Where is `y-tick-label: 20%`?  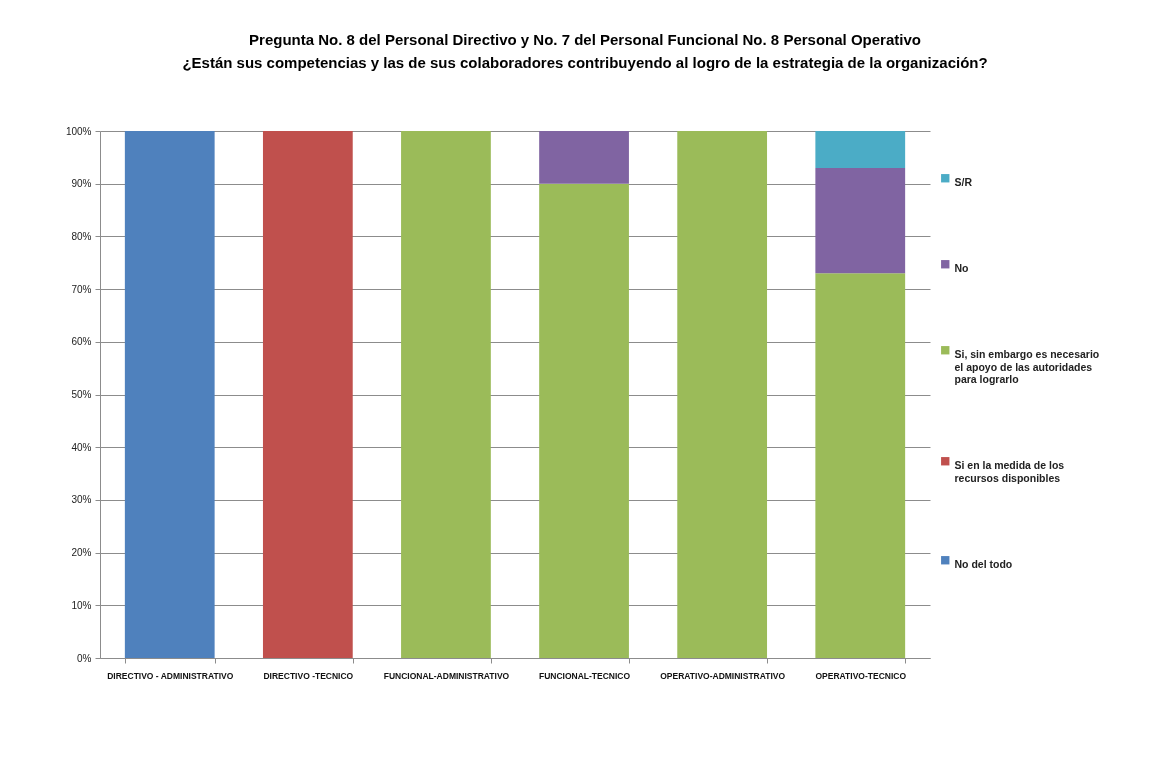
y-tick-label: 20% is located at coordinates (81, 553).